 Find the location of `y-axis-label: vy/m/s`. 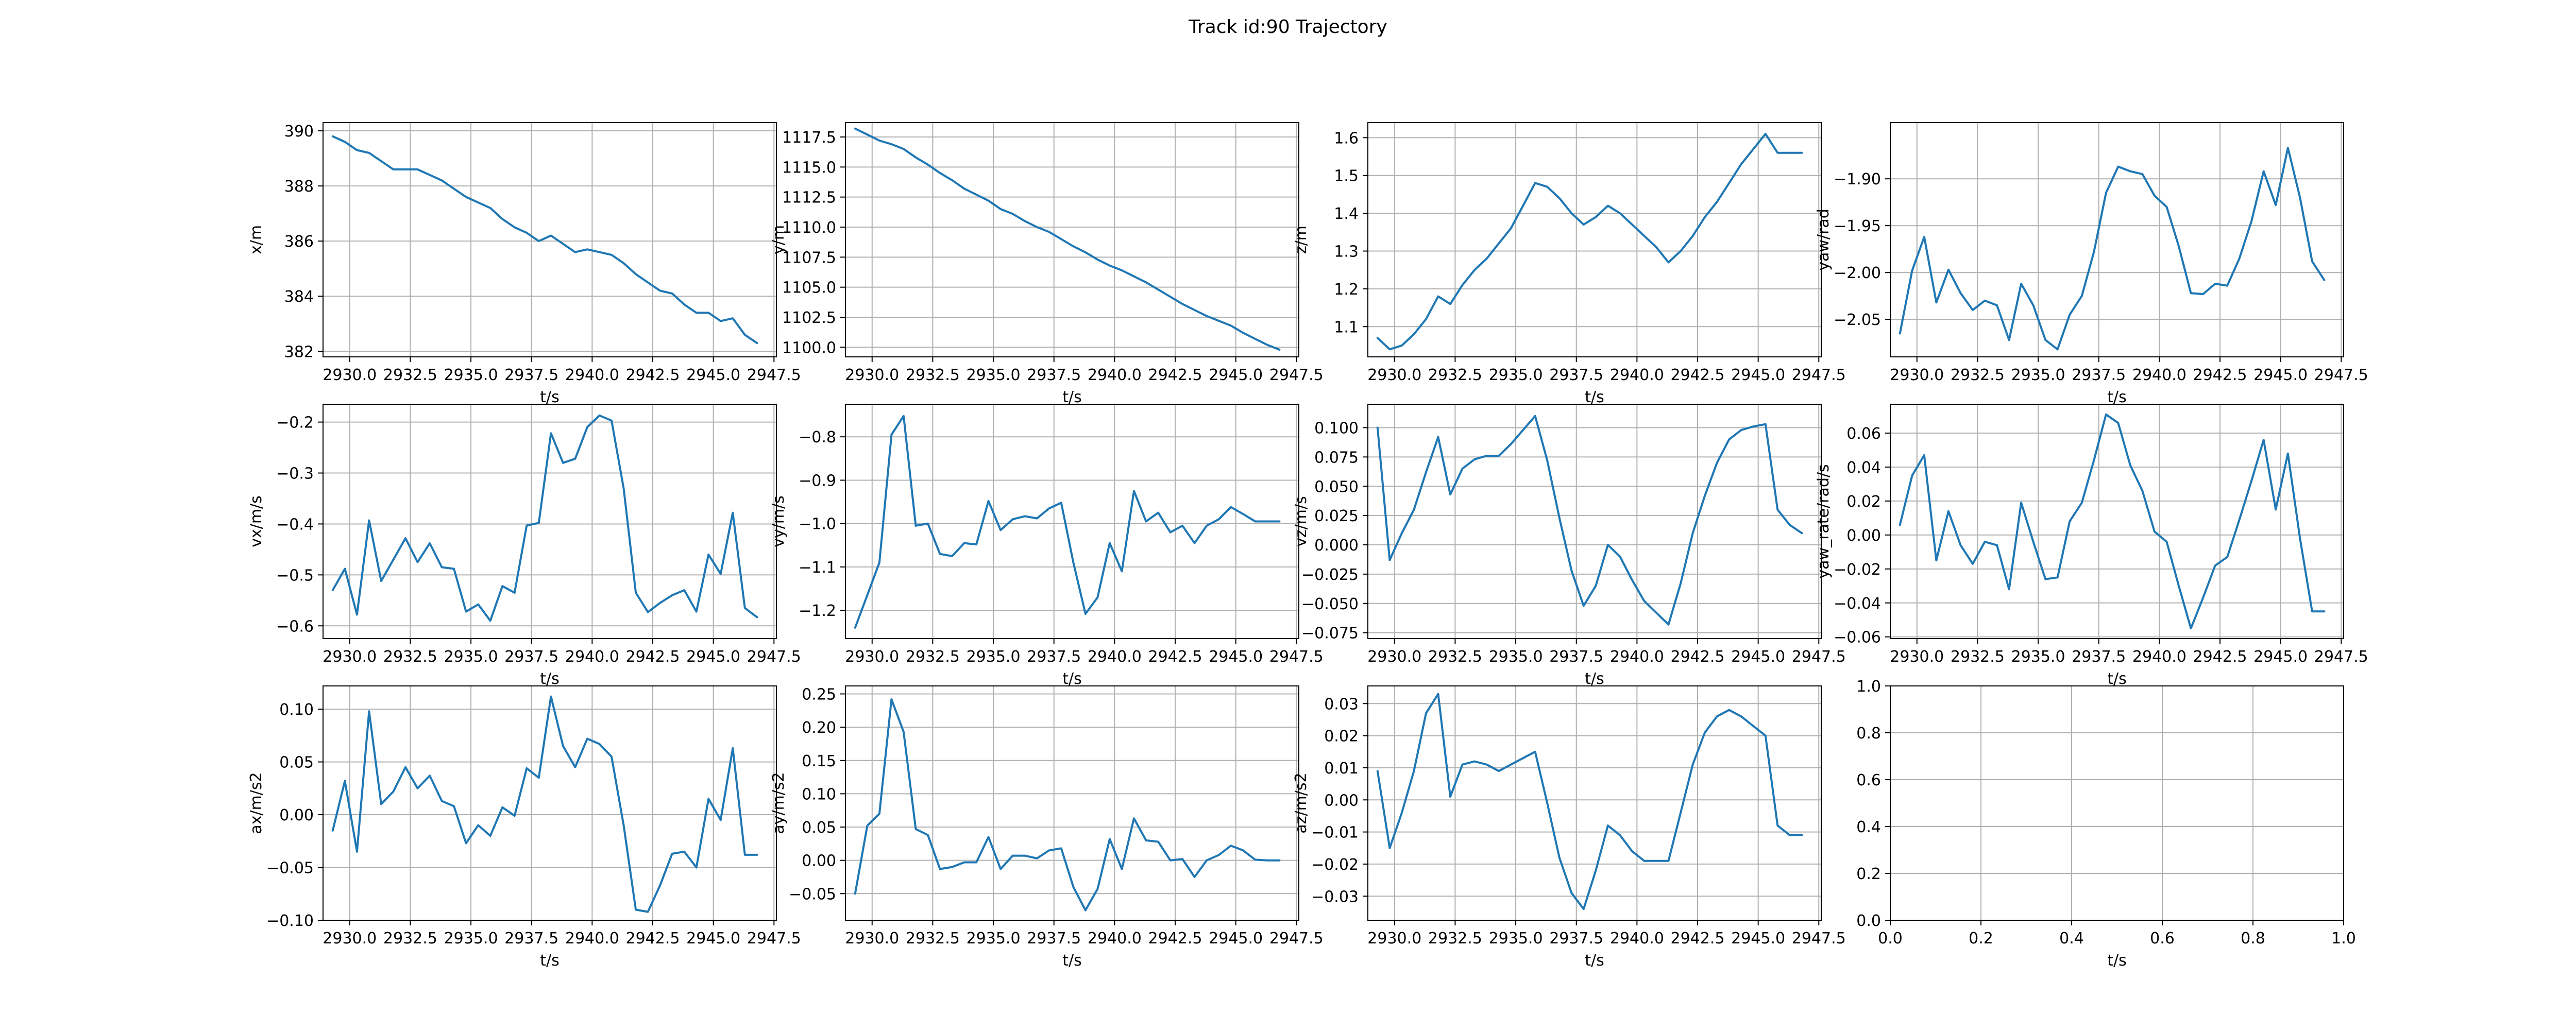

y-axis-label: vy/m/s is located at coordinates (779, 521).